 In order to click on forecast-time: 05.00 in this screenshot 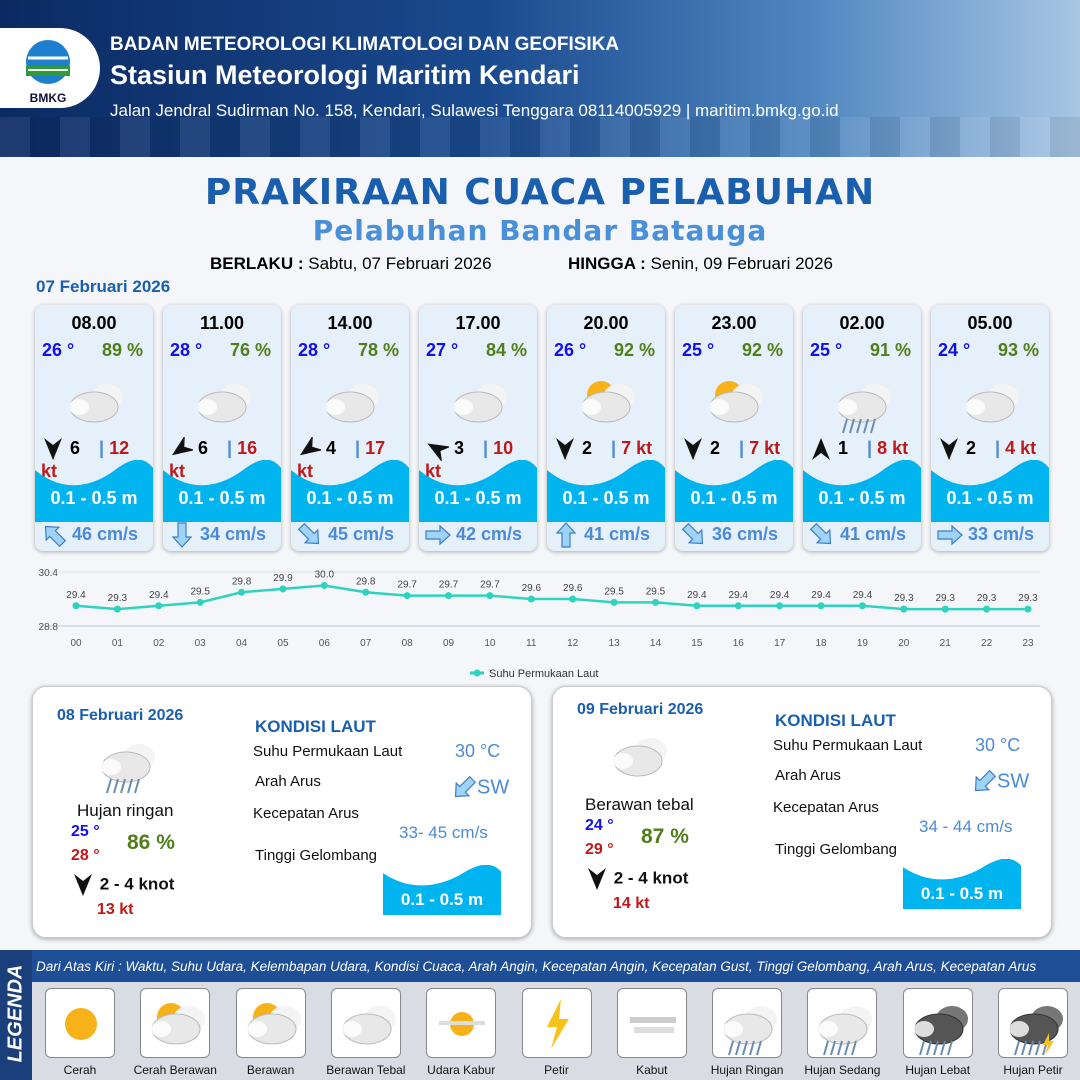, I will do `click(990, 323)`.